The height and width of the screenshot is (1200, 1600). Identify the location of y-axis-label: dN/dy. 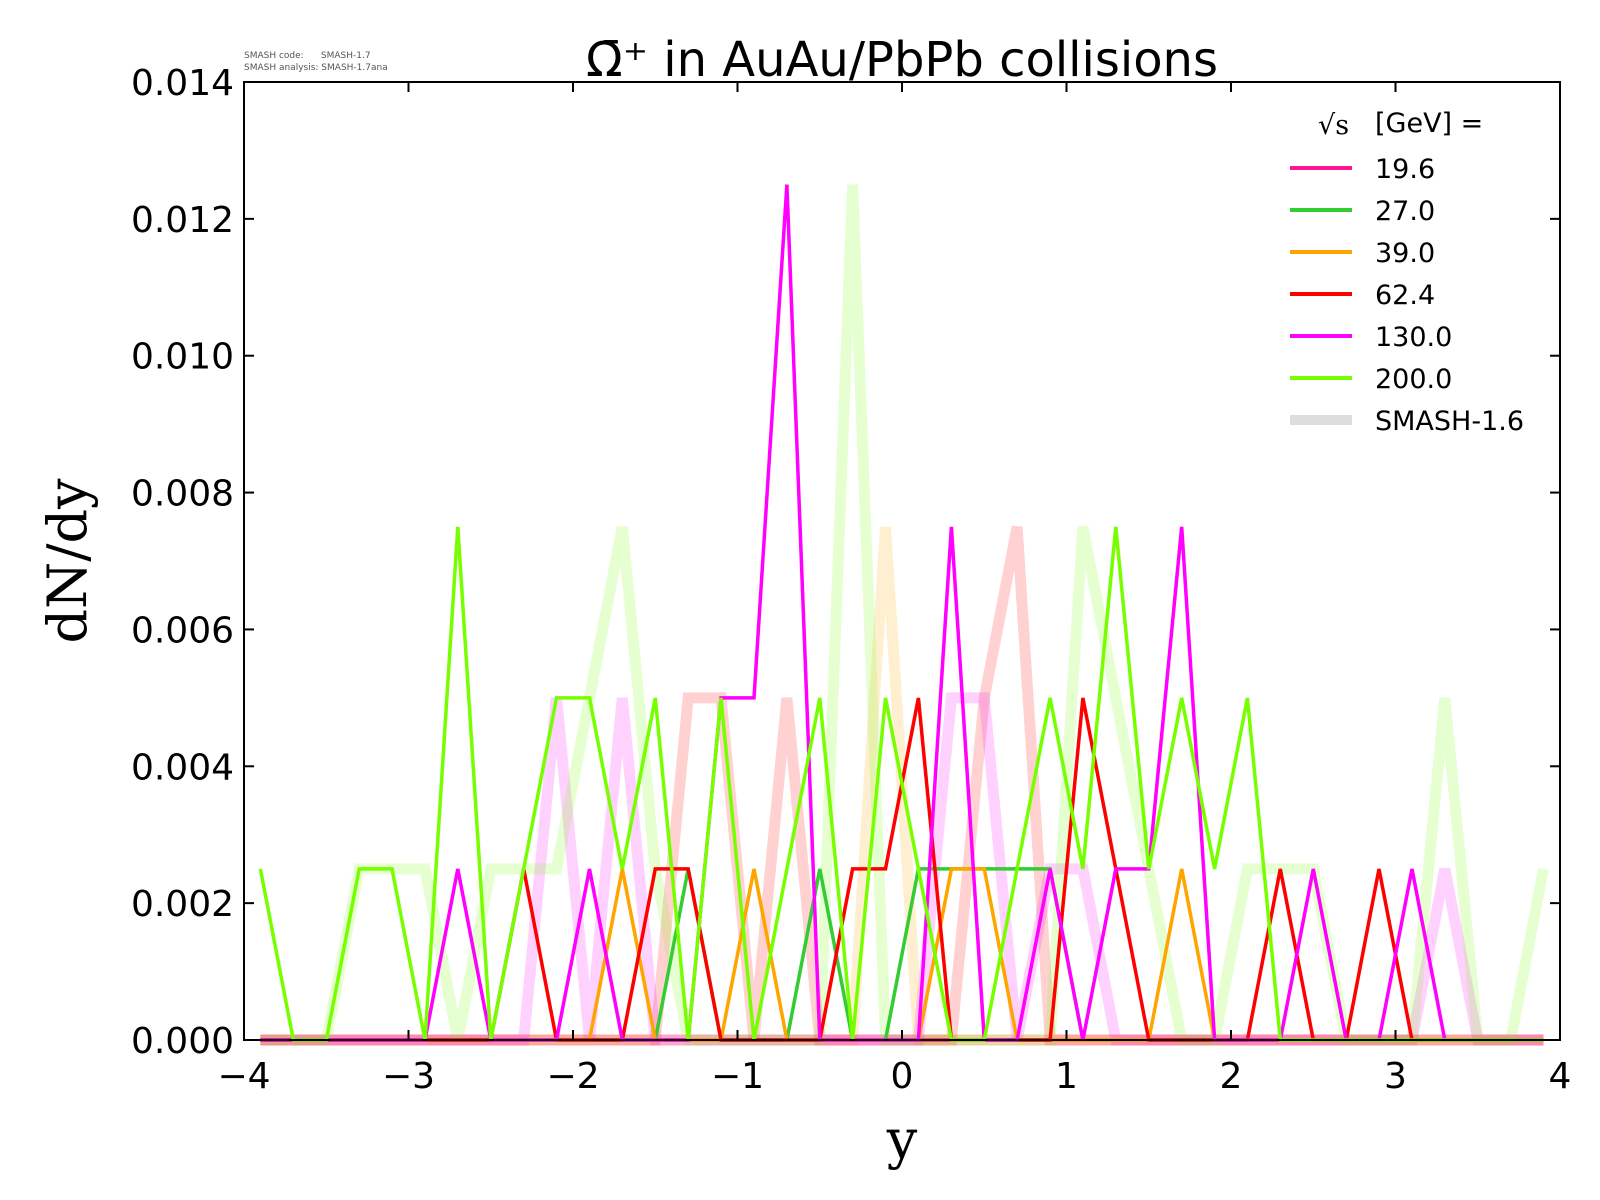
(67, 561).